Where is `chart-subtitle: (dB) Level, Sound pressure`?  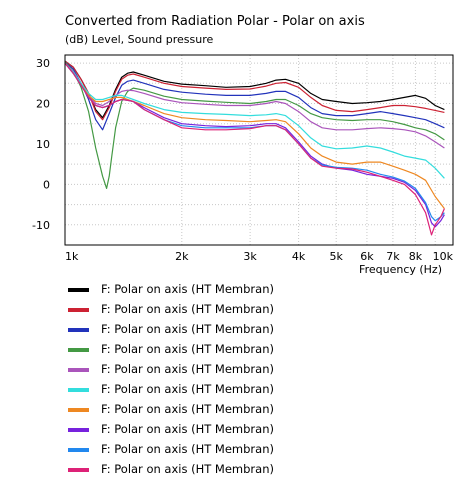
chart-subtitle: (dB) Level, Sound pressure is located at coordinates (139, 39).